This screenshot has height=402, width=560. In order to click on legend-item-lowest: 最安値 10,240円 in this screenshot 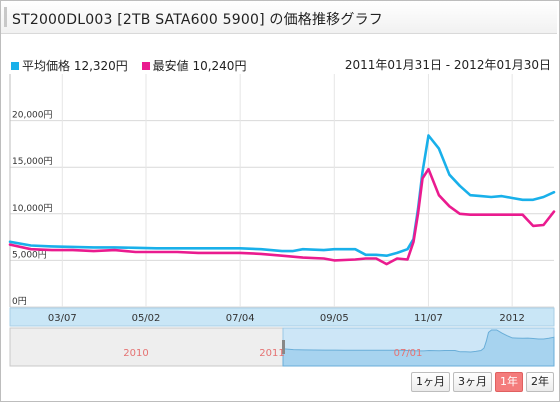, I will do `click(194, 65)`.